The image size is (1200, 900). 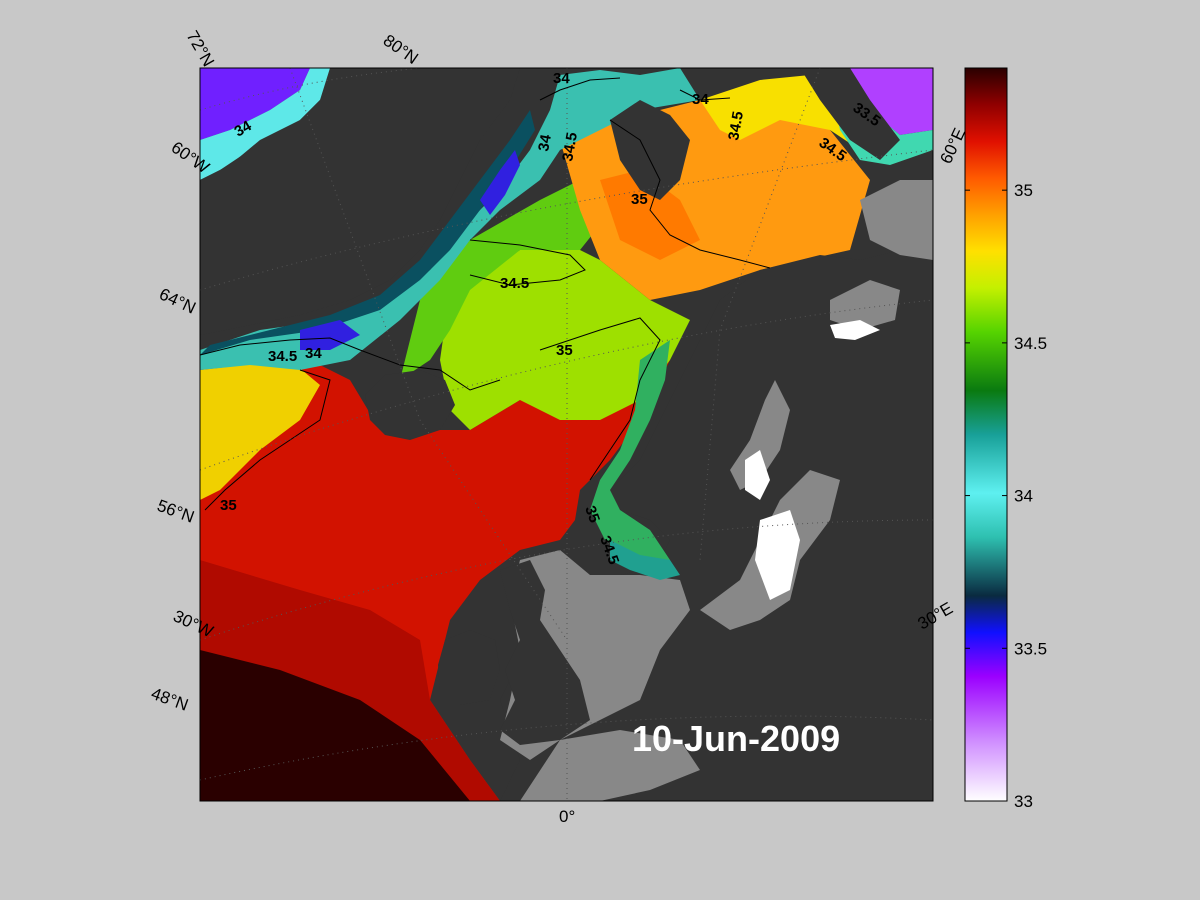 What do you see at coordinates (176, 511) in the screenshot?
I see `lat-label-56n: 56°N` at bounding box center [176, 511].